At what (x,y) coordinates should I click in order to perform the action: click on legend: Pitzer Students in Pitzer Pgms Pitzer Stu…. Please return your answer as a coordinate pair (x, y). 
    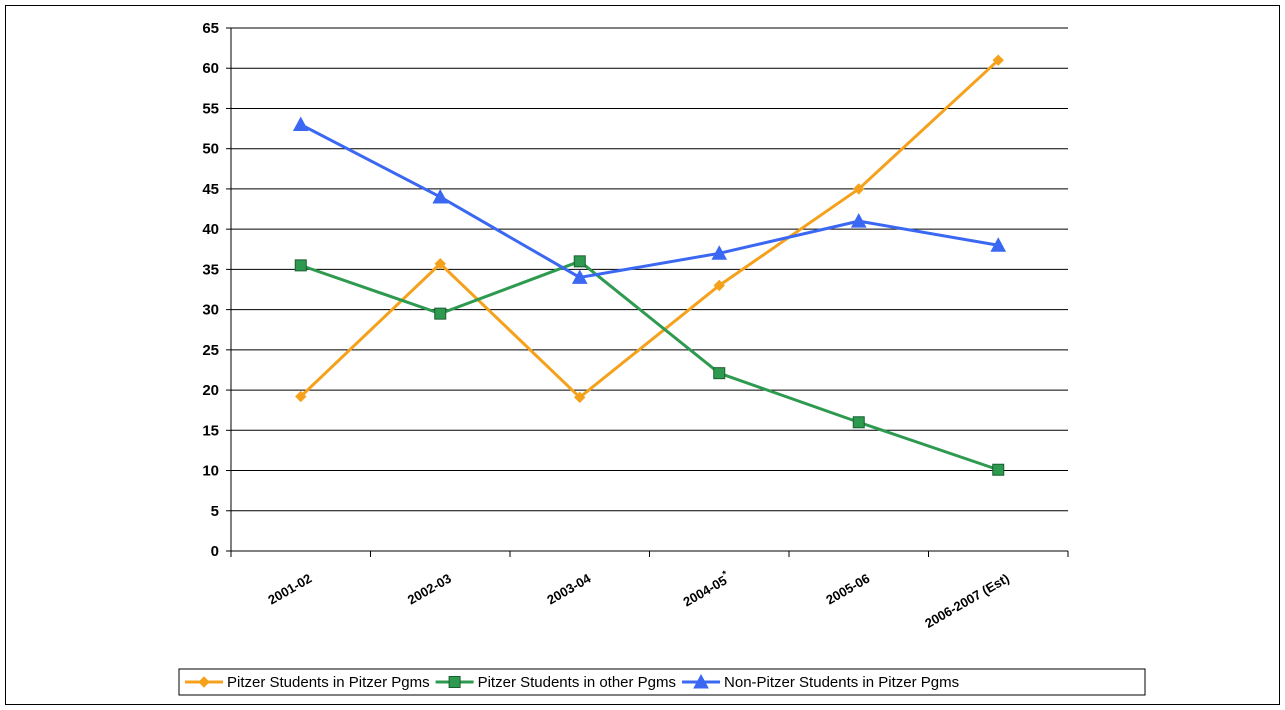
    Looking at the image, I should click on (662, 682).